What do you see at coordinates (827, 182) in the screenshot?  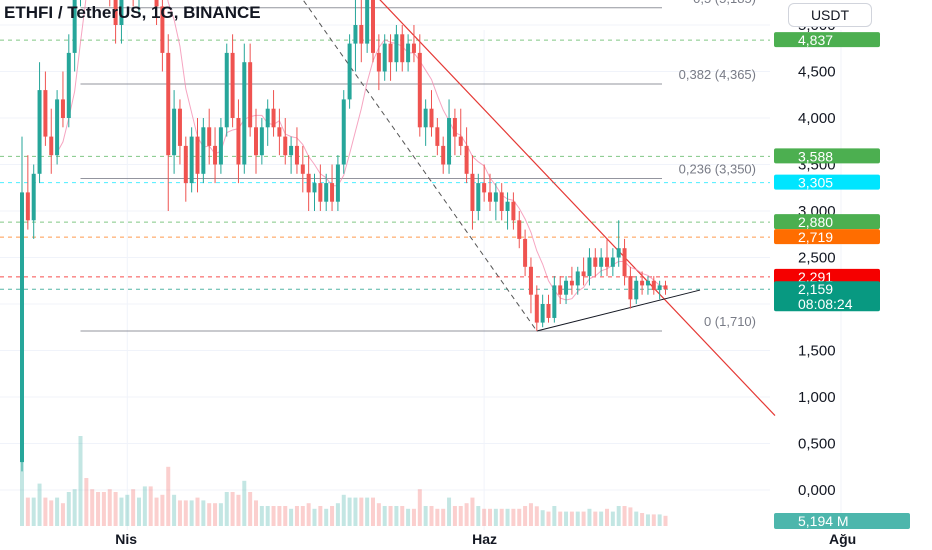 I see `price-badge` at bounding box center [827, 182].